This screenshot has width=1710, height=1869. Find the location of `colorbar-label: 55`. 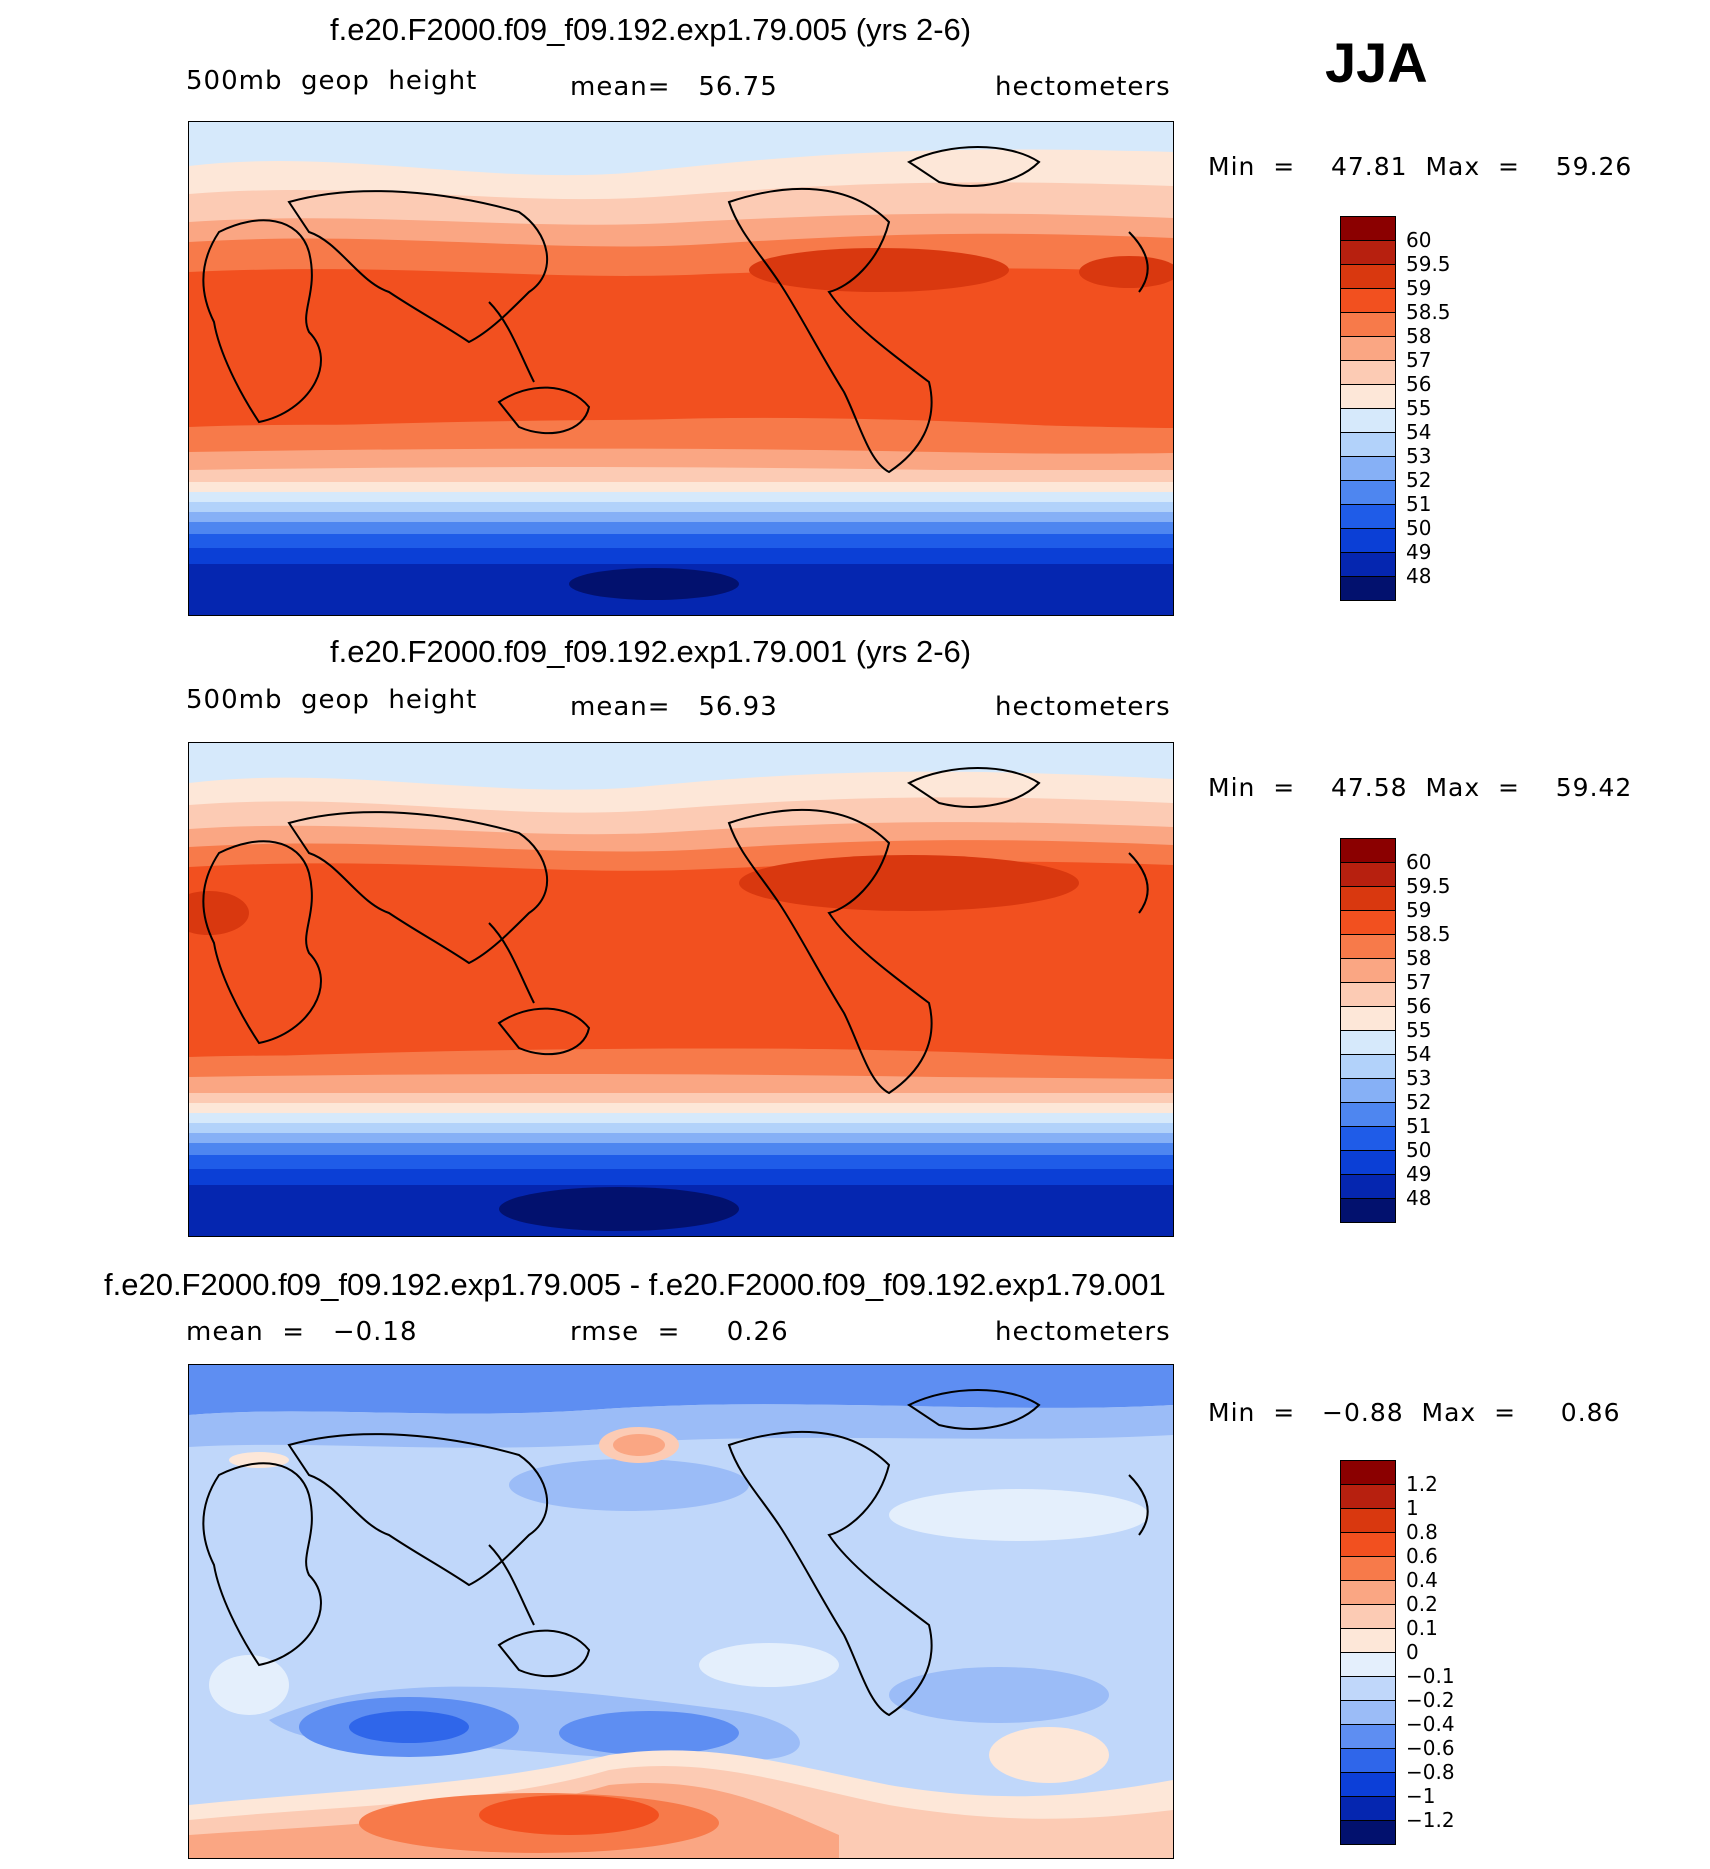

colorbar-label: 55 is located at coordinates (1419, 1030).